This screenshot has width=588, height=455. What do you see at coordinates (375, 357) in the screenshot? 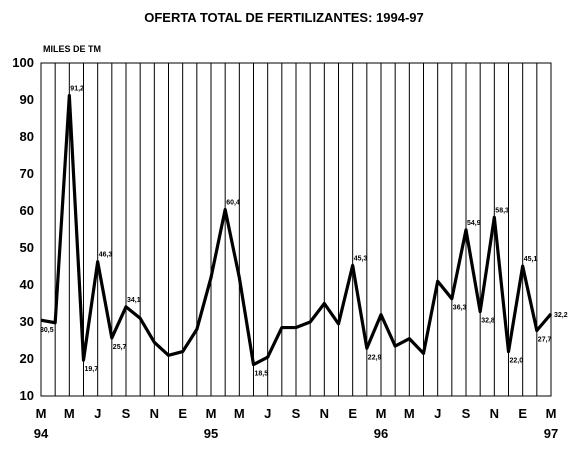
I see `data-label: 22,9` at bounding box center [375, 357].